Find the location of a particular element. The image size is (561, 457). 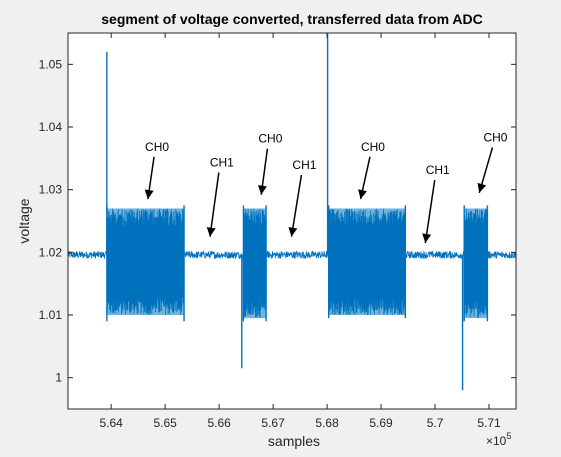

x-exponent-label: ×10⁵ is located at coordinates (498, 439).